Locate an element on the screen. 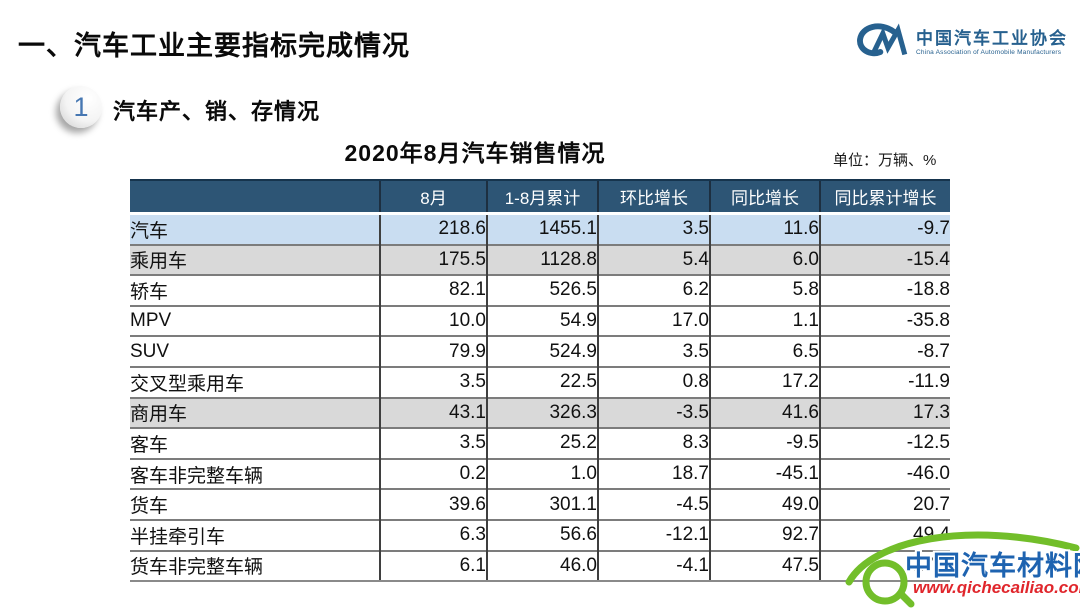  value-cell: -3.5 is located at coordinates (653, 412).